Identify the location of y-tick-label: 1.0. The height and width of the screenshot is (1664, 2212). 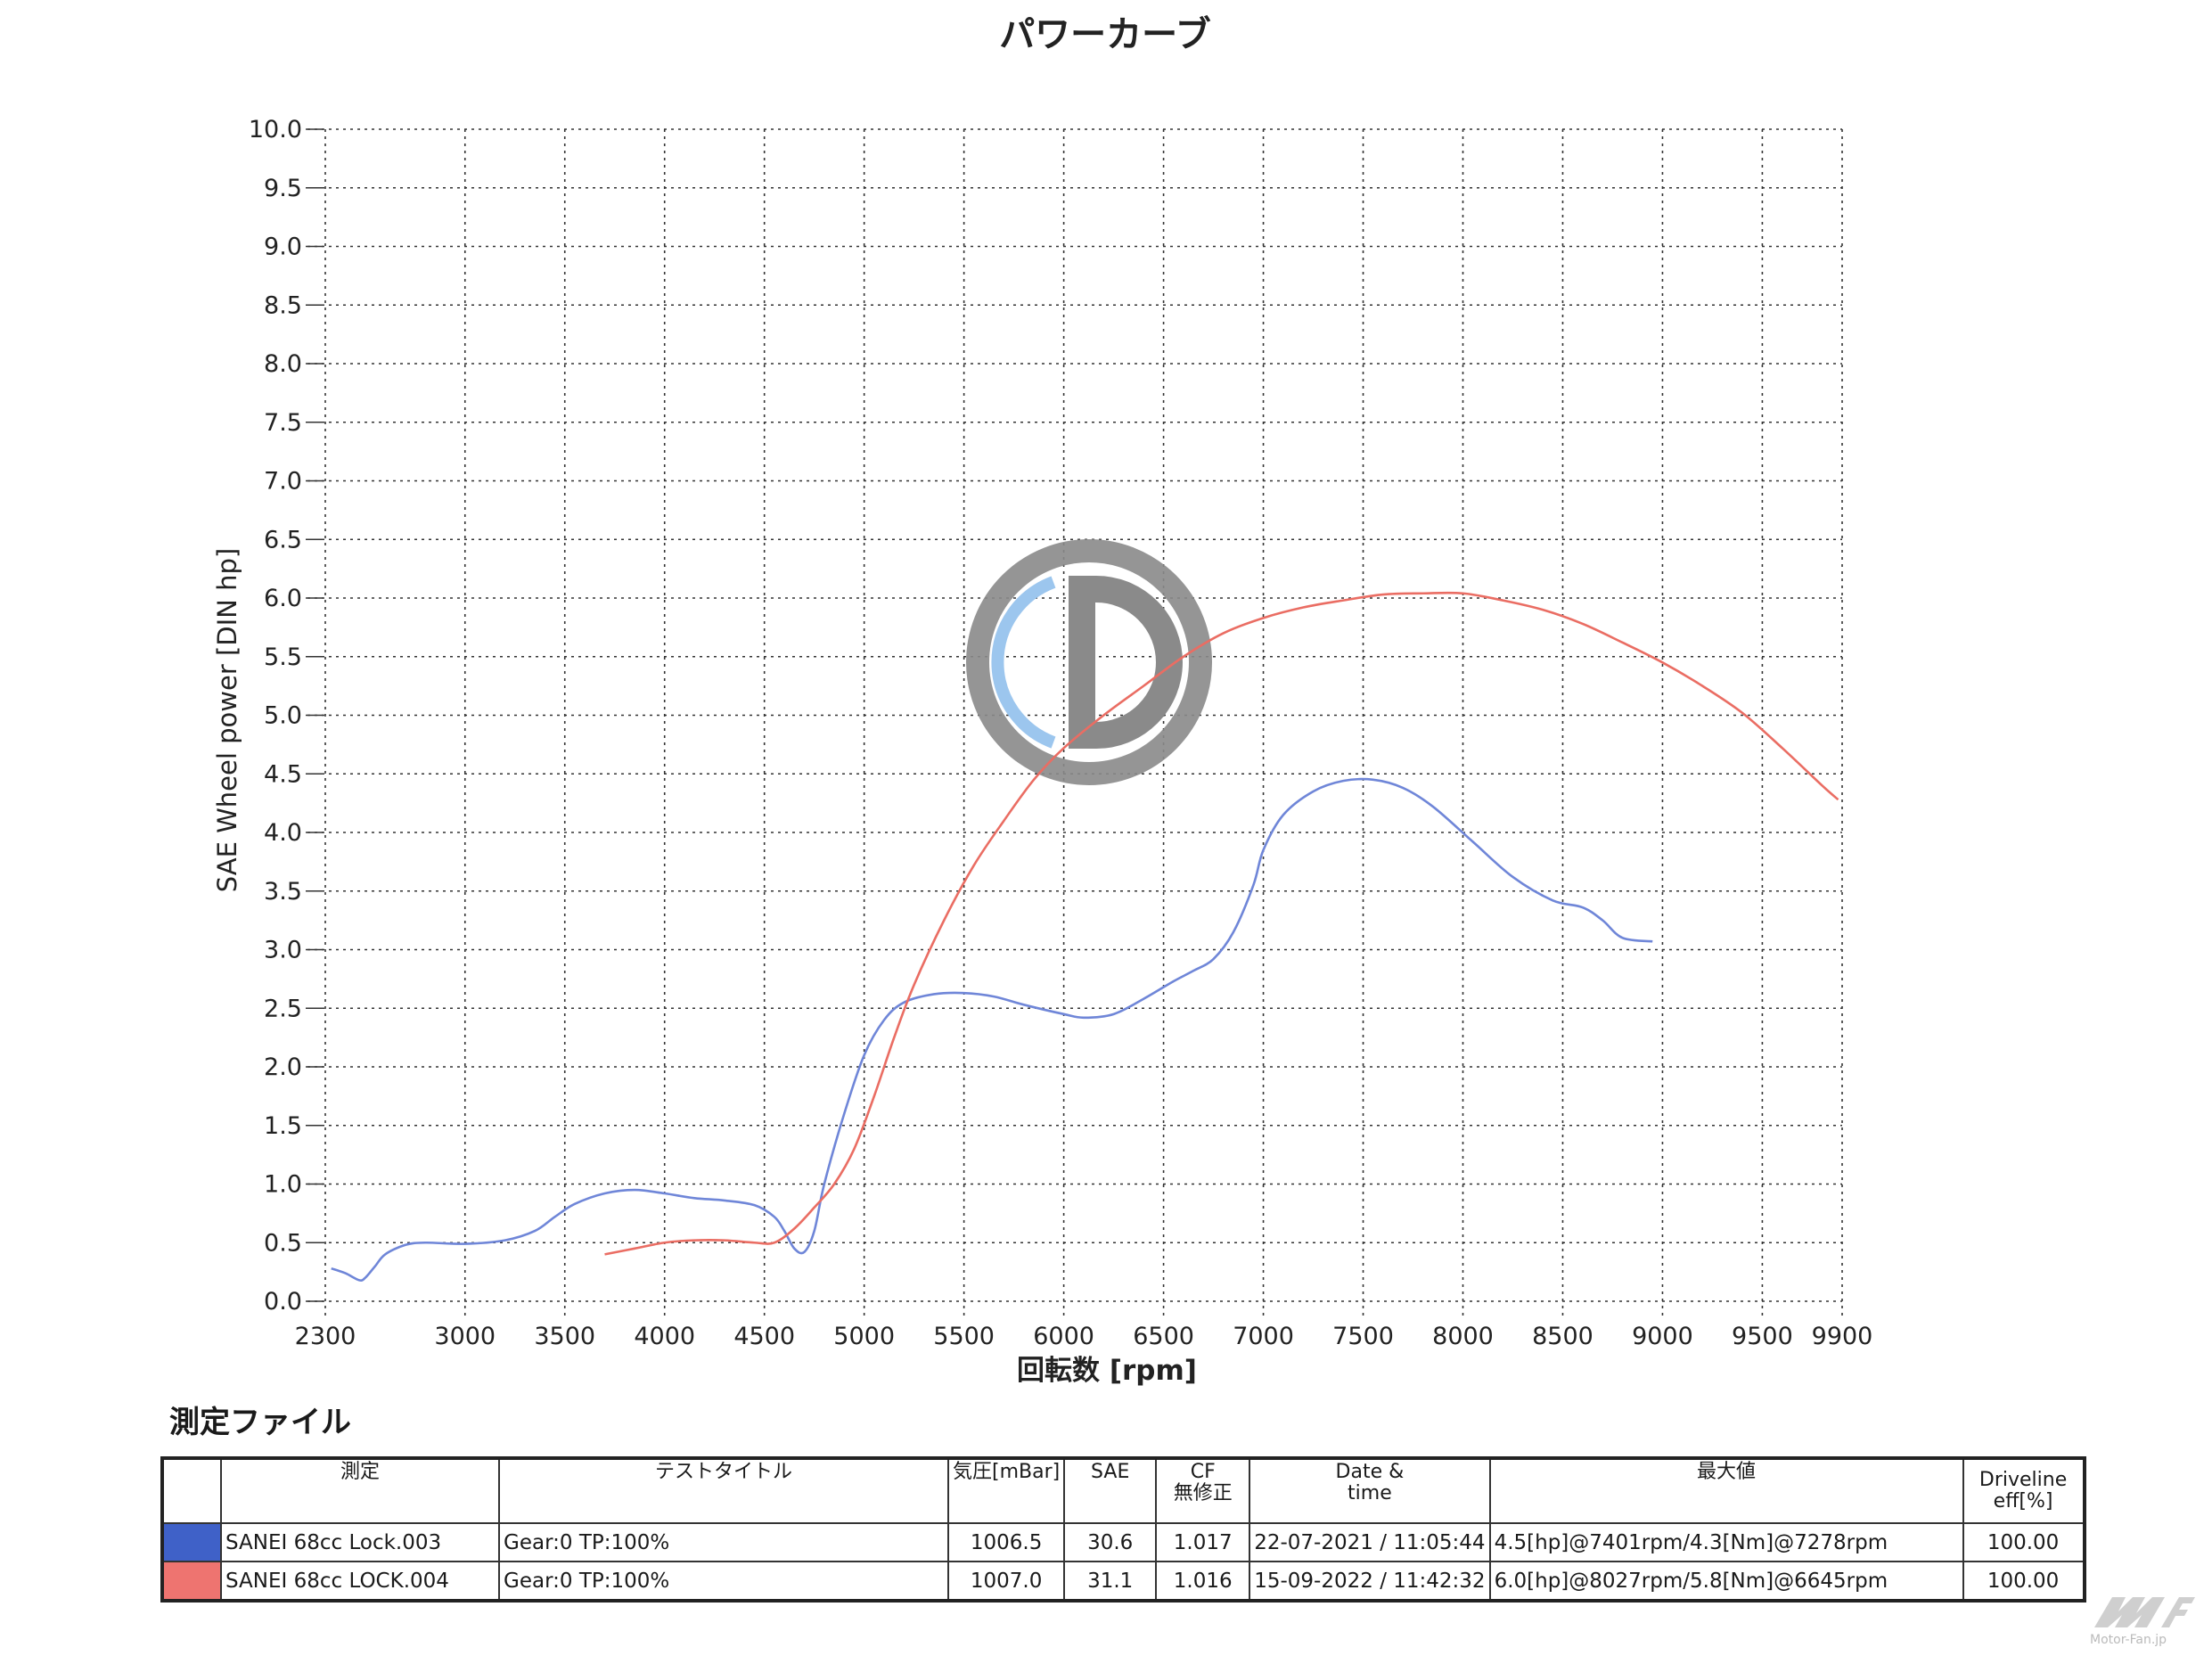
(283, 1185).